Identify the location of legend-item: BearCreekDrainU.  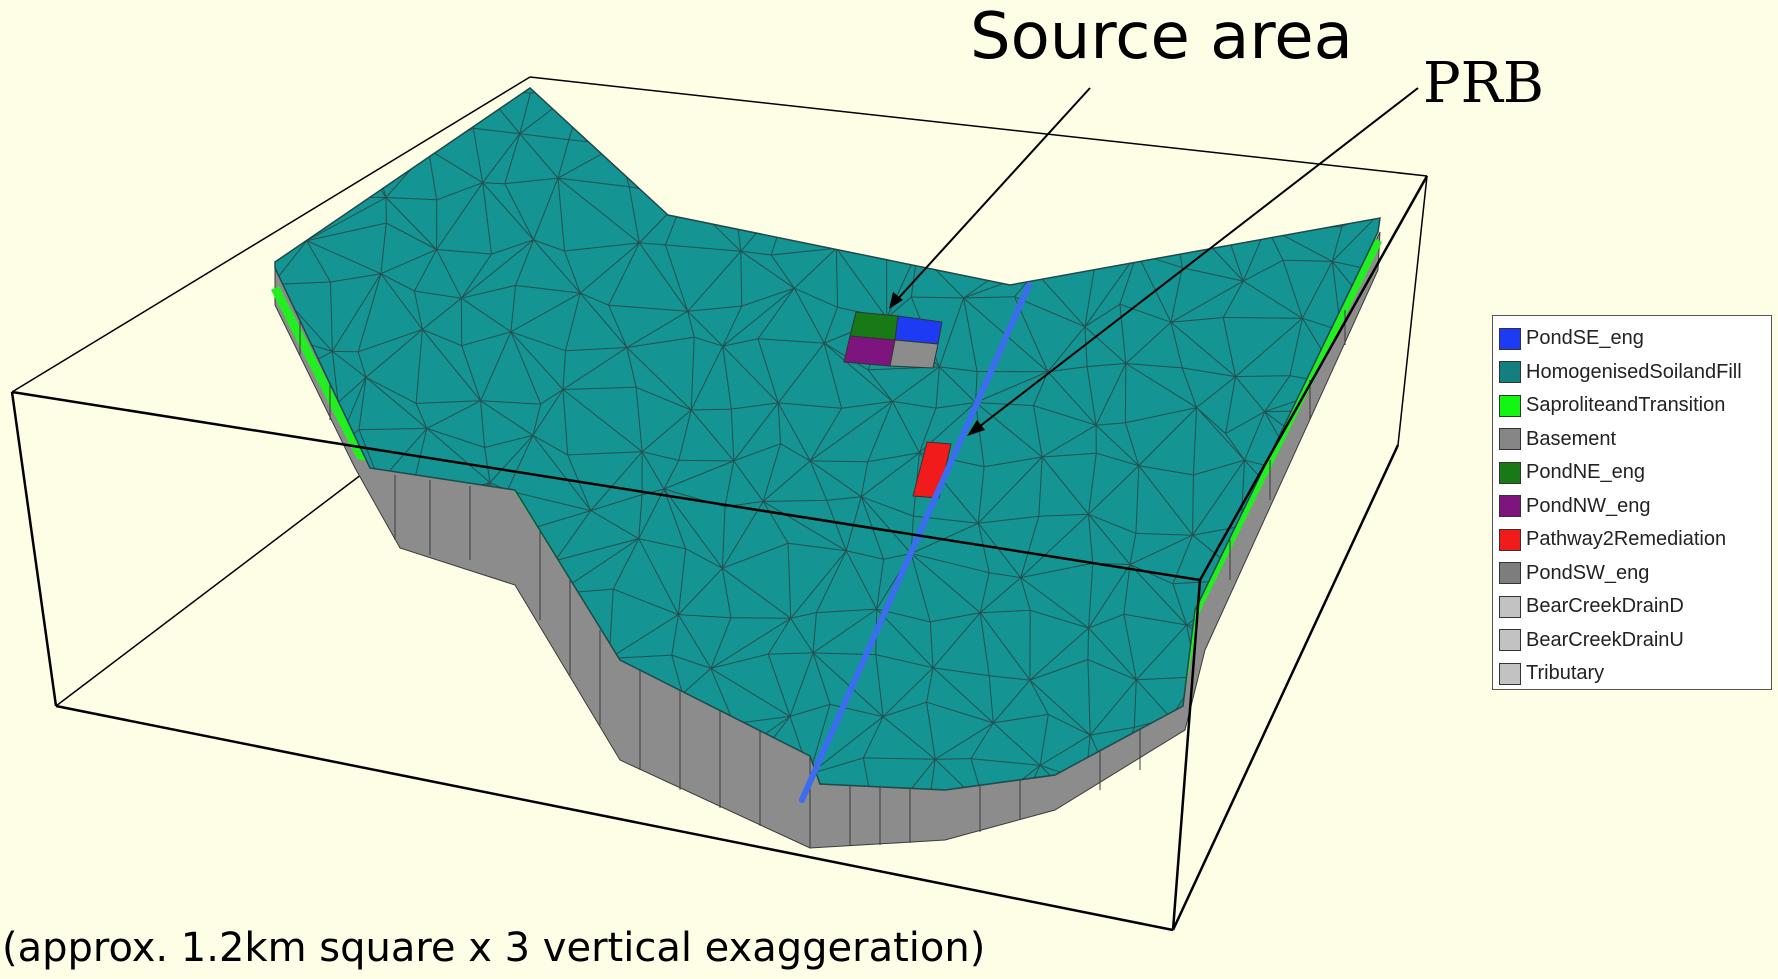
(1632, 641).